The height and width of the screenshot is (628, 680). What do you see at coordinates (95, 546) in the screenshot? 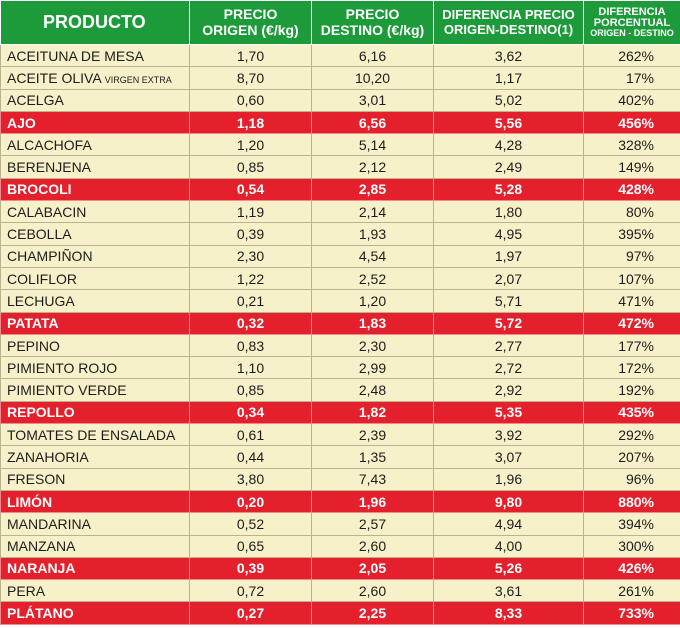
I see `cell-producto: MANZANA` at bounding box center [95, 546].